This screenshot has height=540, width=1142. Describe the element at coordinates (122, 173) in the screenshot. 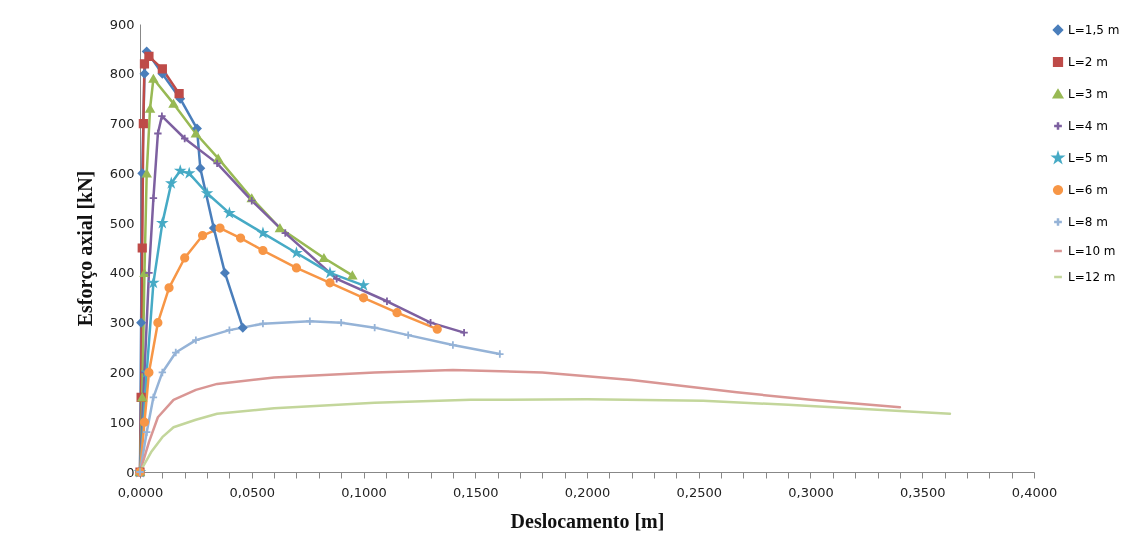

I see `y-tick-label: 600` at that location.